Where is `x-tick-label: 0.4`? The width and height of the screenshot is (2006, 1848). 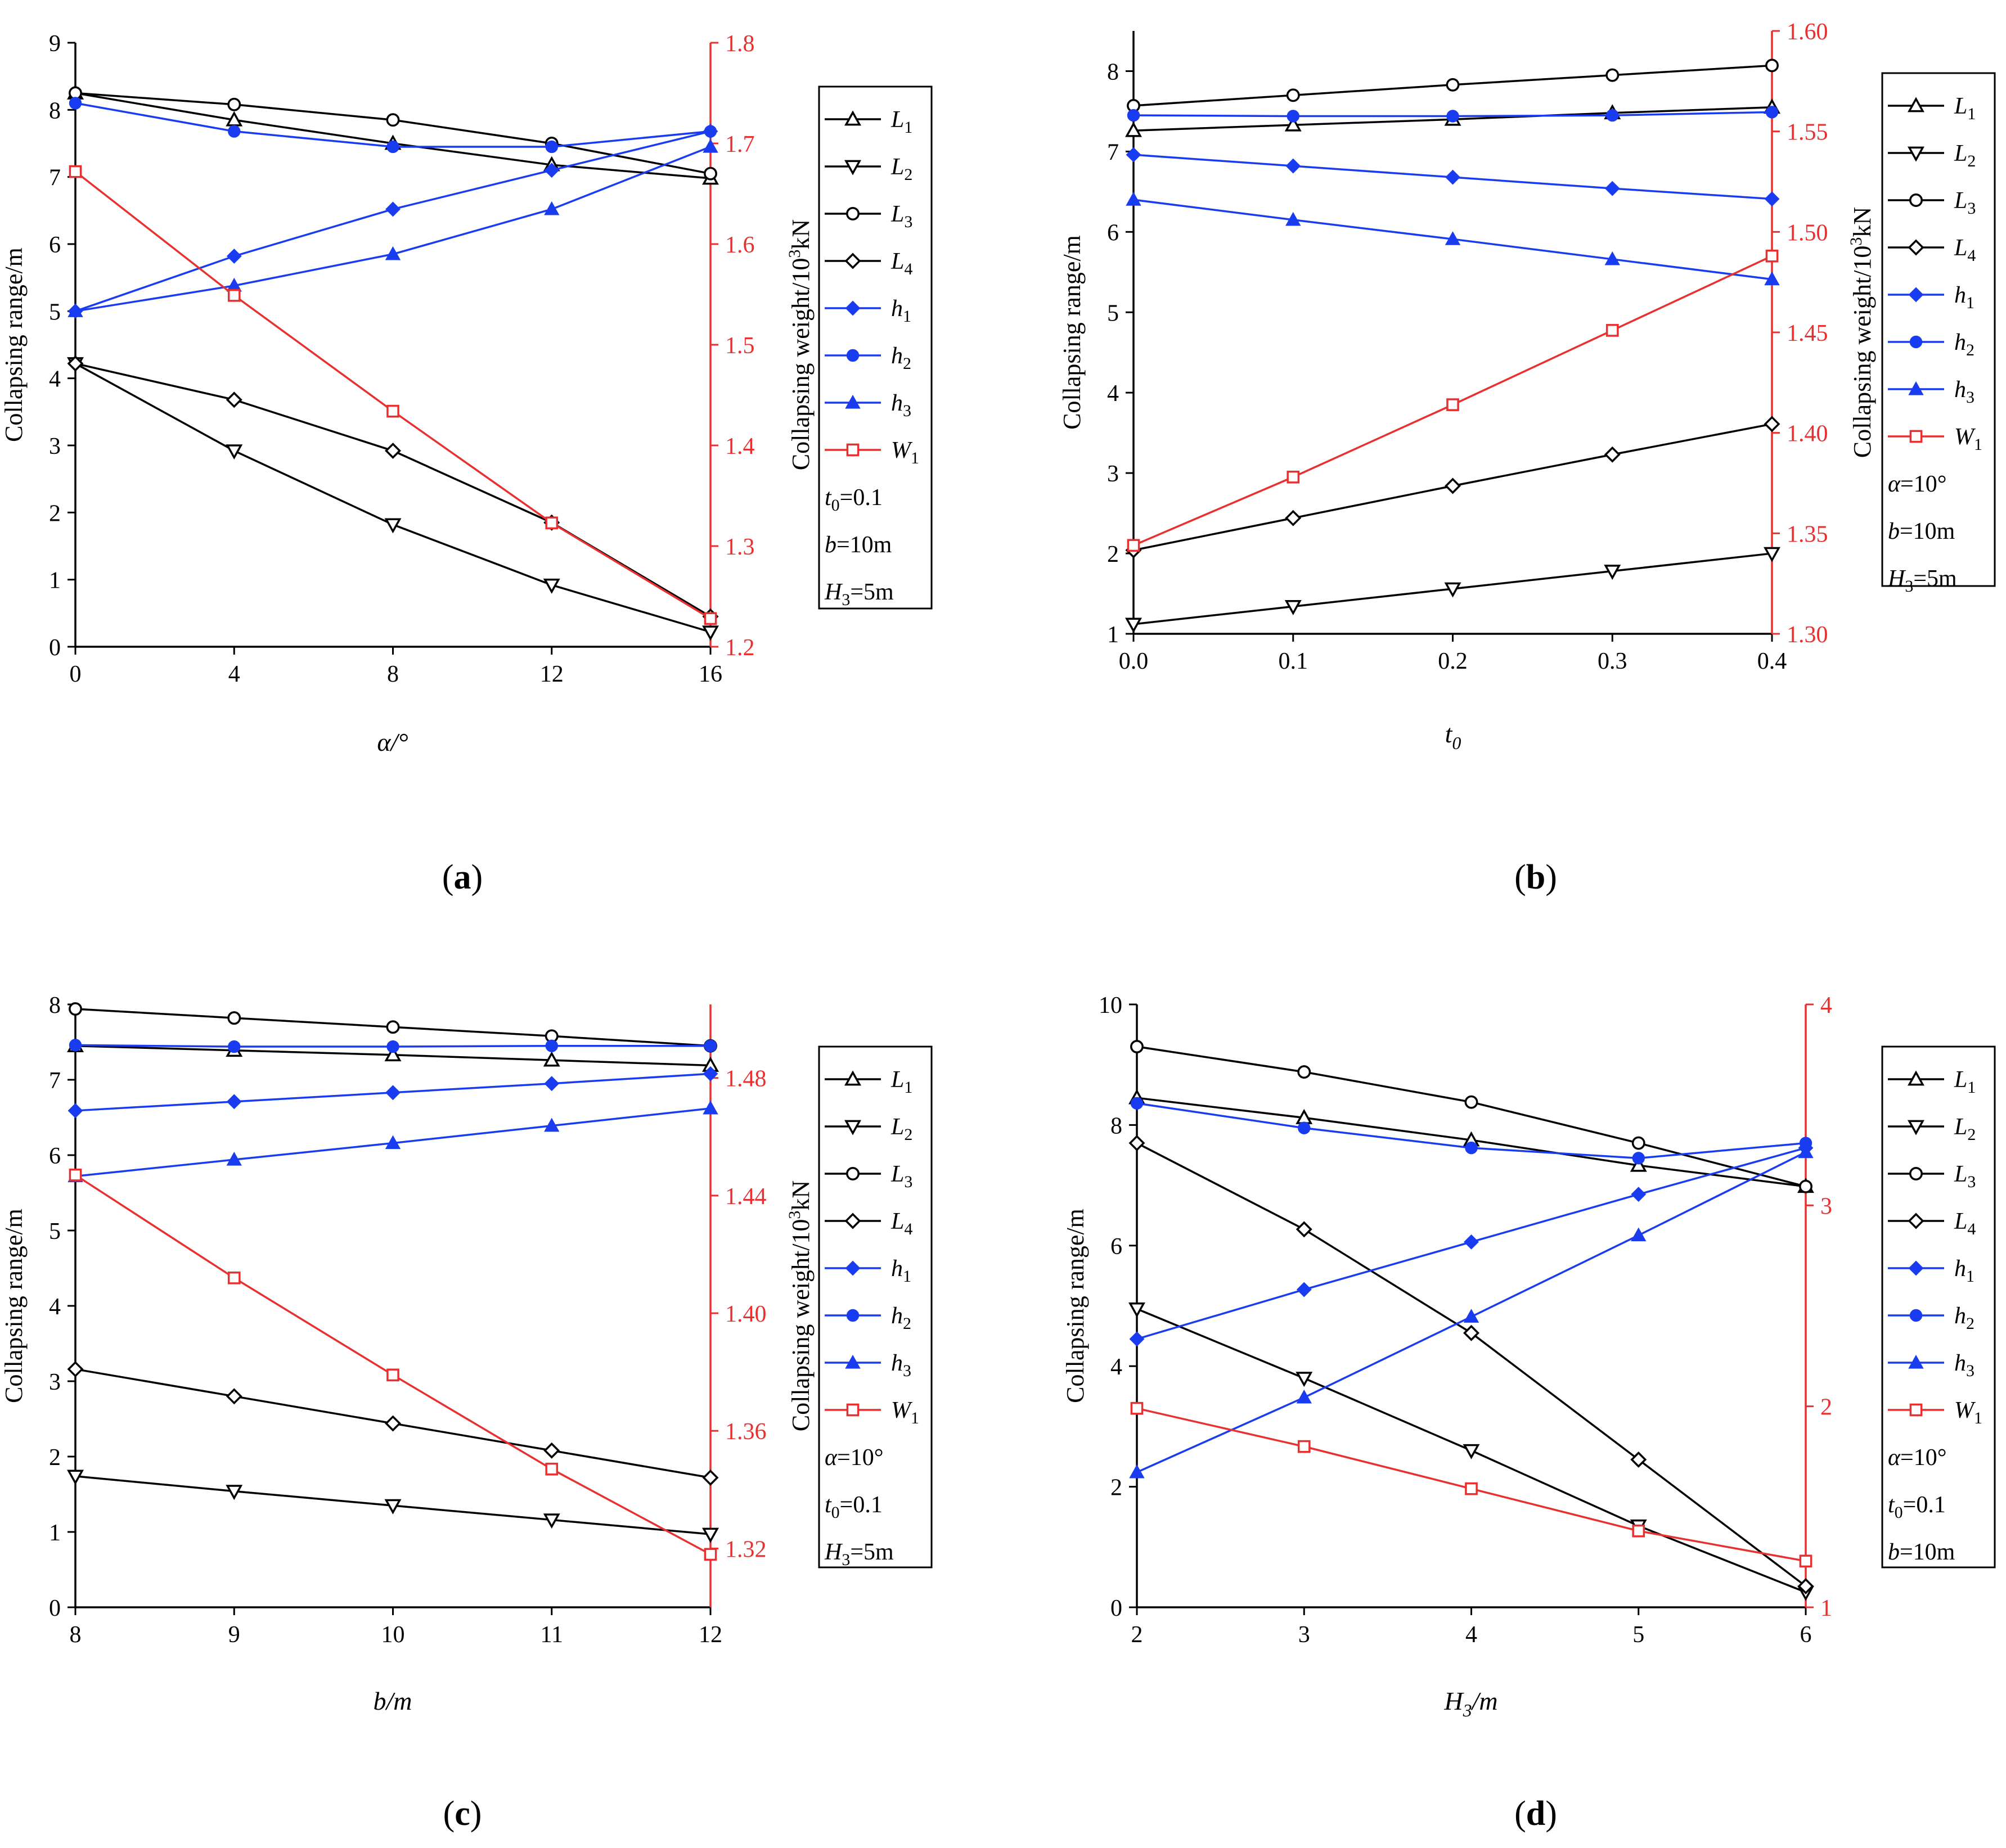
x-tick-label: 0.4 is located at coordinates (1772, 661).